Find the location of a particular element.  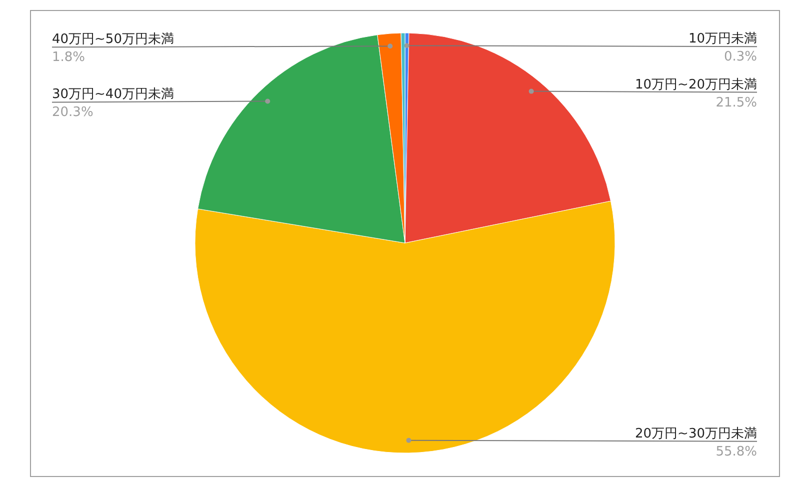

data-label: 20.3% is located at coordinates (73, 112).